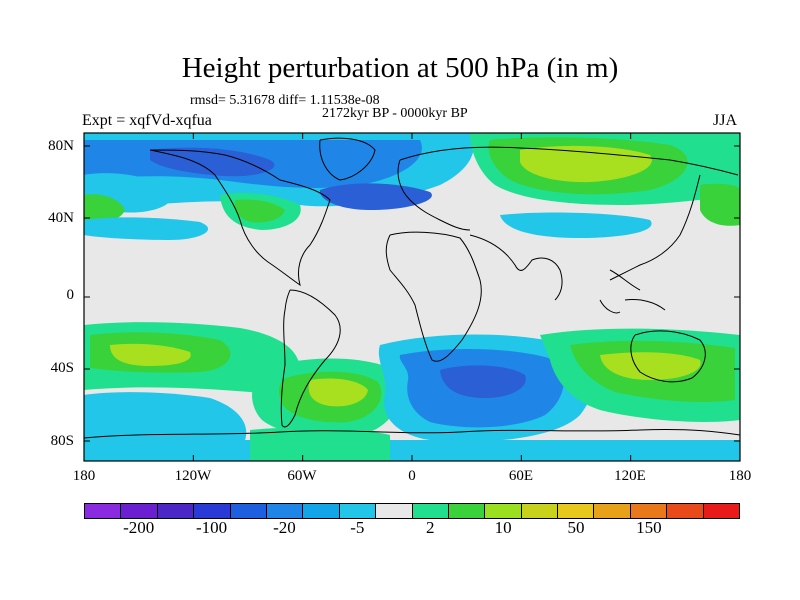  I want to click on antarctica-coast, so click(412, 433).